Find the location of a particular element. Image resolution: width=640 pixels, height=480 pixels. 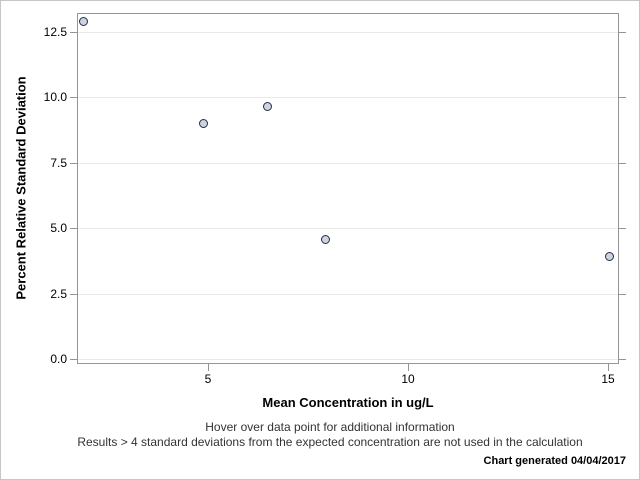

y-tick-label: 10.0 is located at coordinates (55, 97).